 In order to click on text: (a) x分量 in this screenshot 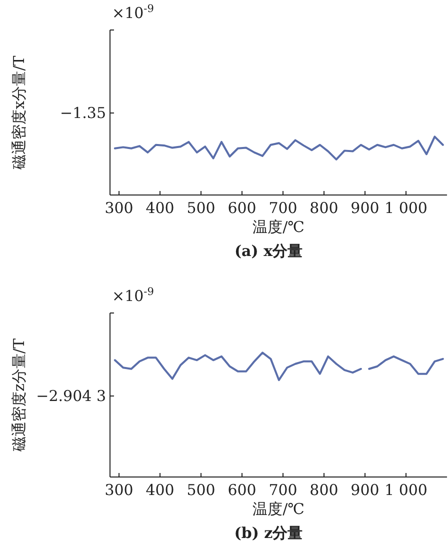, I will do `click(268, 251)`.